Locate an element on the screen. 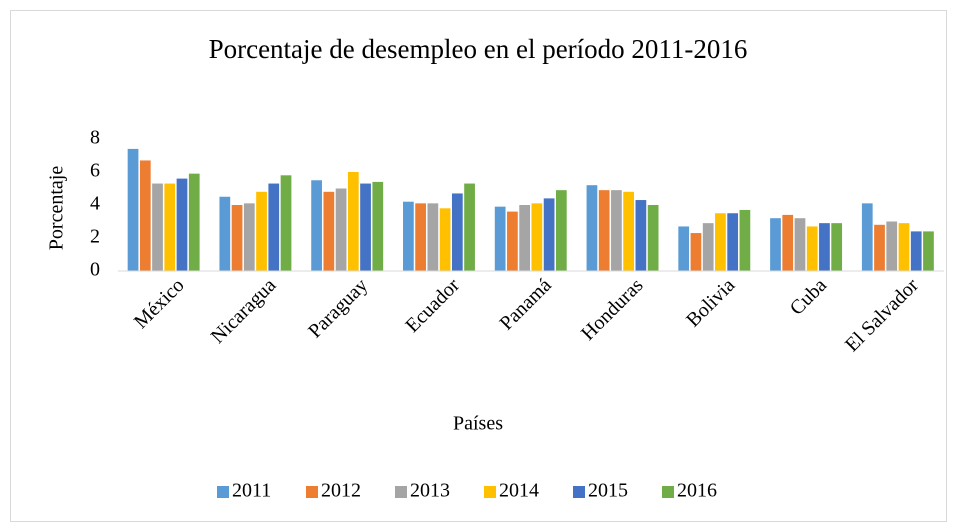 The height and width of the screenshot is (522, 957). legend-label: 2014 is located at coordinates (519, 491).